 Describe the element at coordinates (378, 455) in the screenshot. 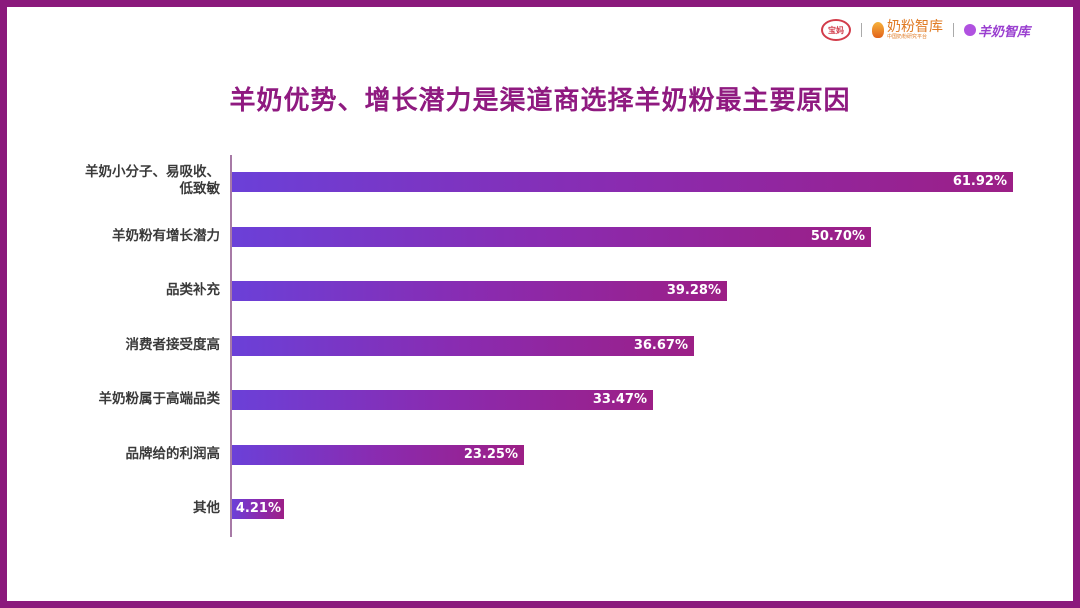

I see `bar: 23.25%` at that location.